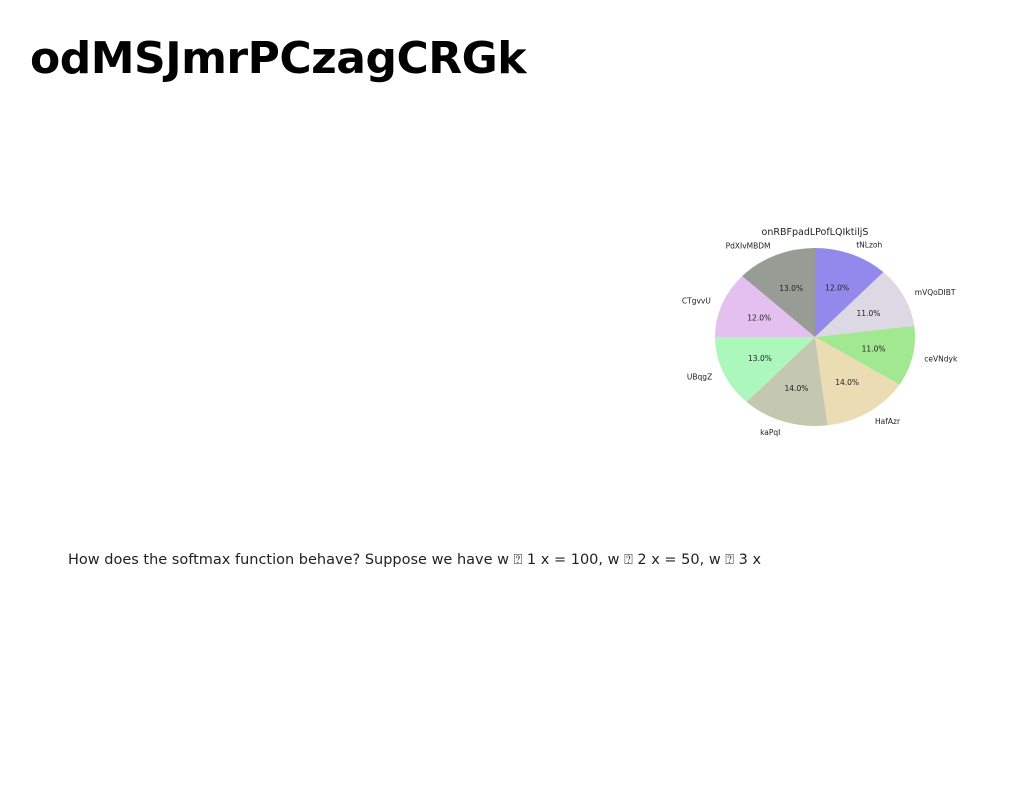  I want to click on pie-slice-label: tNLzoh, so click(869, 244).